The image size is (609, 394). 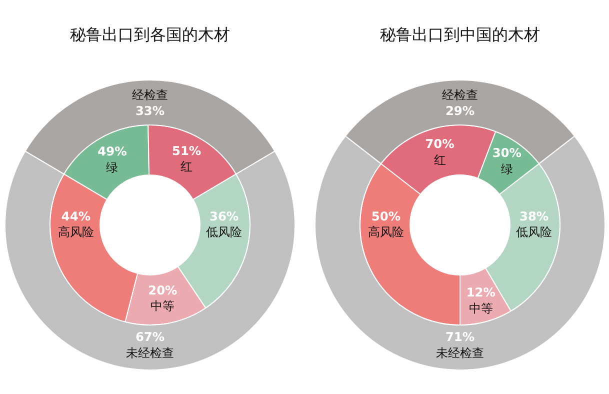 I want to click on data-label: 33%, so click(x=150, y=111).